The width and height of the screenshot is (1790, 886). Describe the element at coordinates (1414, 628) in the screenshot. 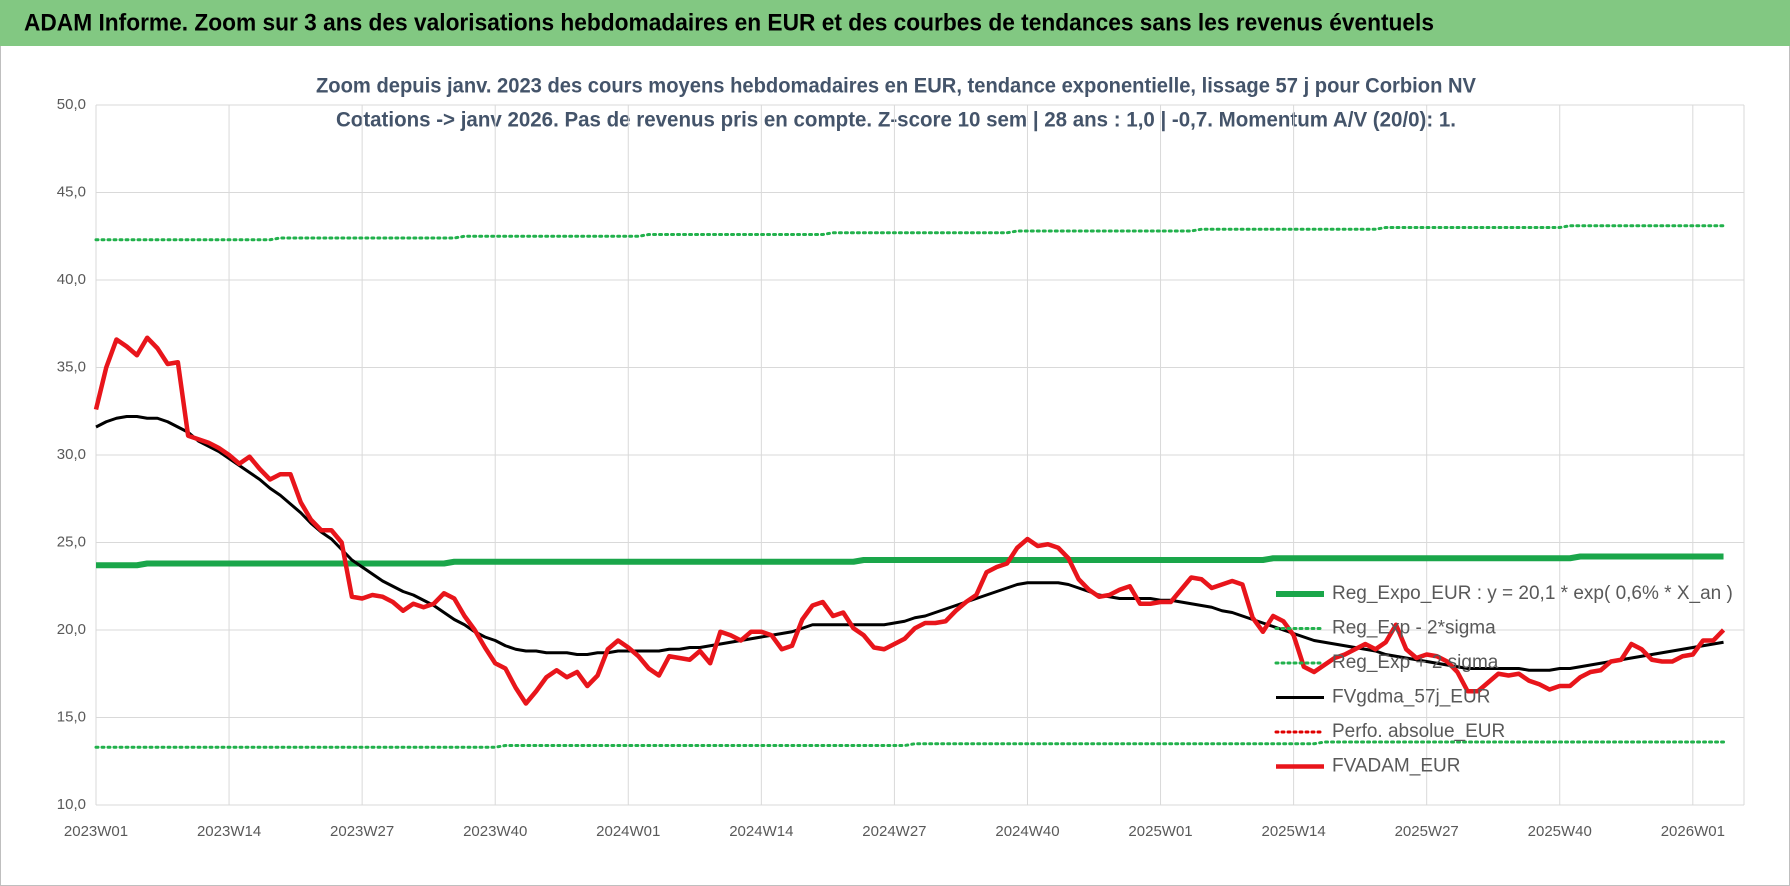

I see `legend-label: Reg_Exp - 2*sigma` at that location.